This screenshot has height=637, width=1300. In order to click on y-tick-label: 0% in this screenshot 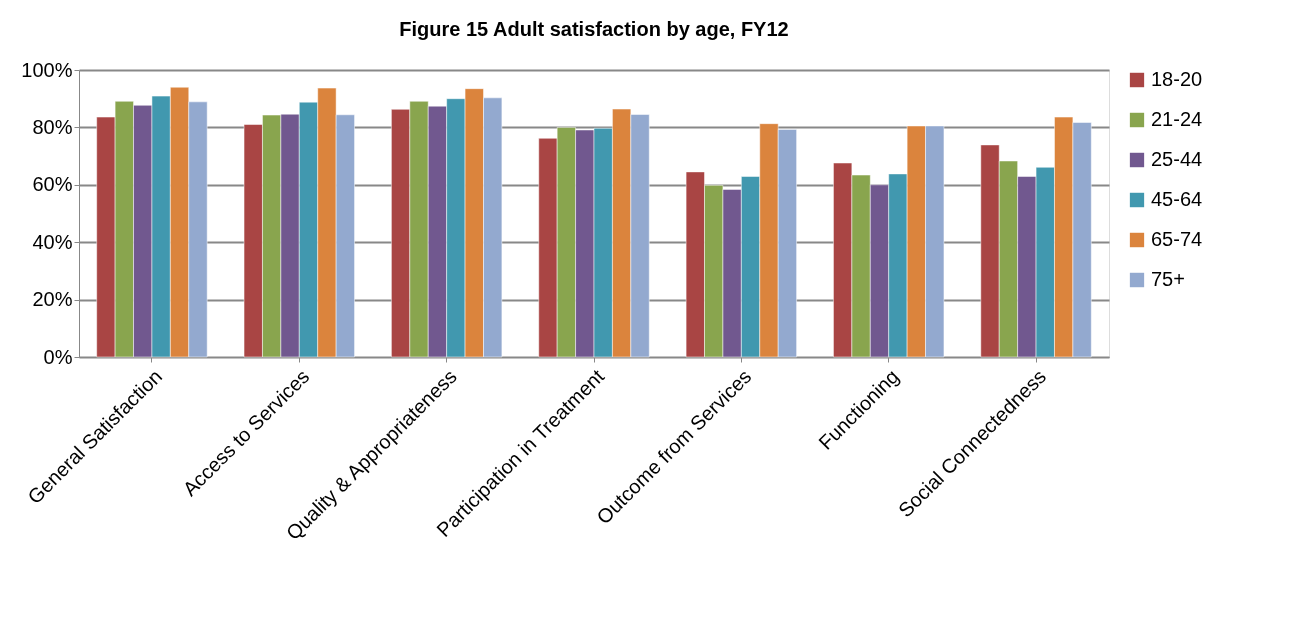, I will do `click(58, 356)`.